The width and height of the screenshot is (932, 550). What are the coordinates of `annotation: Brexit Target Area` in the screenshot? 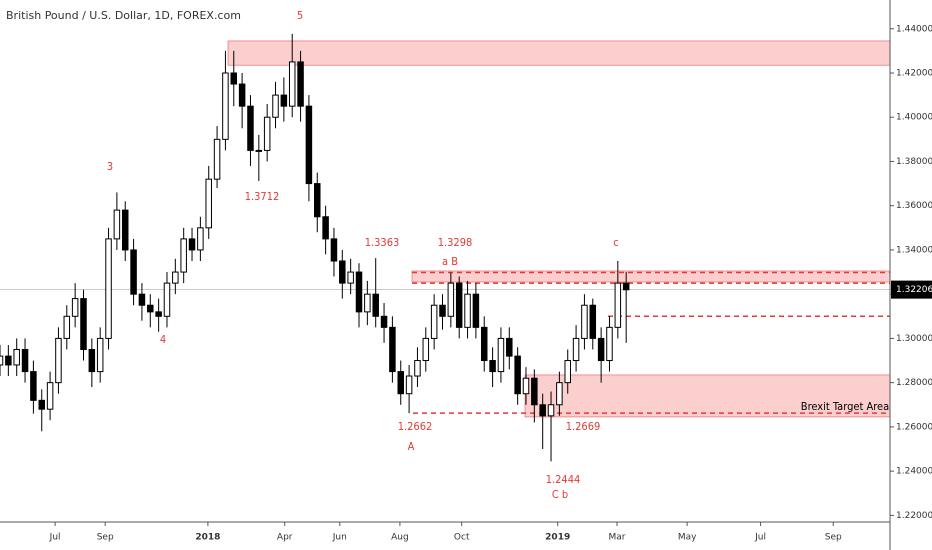 It's located at (845, 406).